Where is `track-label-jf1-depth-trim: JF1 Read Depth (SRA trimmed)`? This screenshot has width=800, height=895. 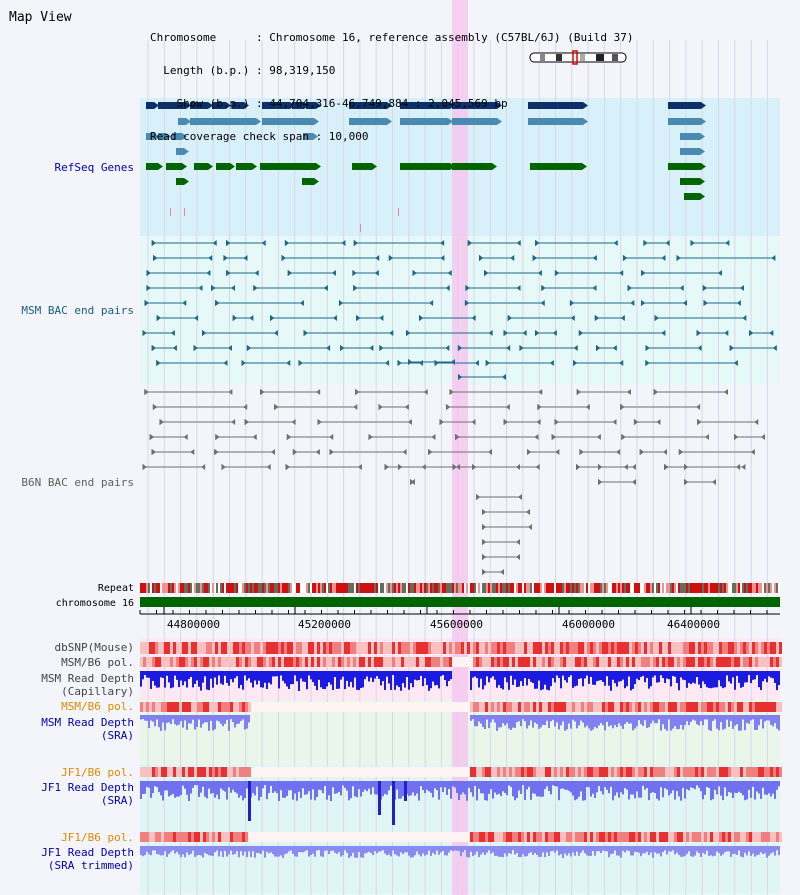 track-label-jf1-depth-trim: JF1 Read Depth (SRA trimmed) is located at coordinates (87, 859).